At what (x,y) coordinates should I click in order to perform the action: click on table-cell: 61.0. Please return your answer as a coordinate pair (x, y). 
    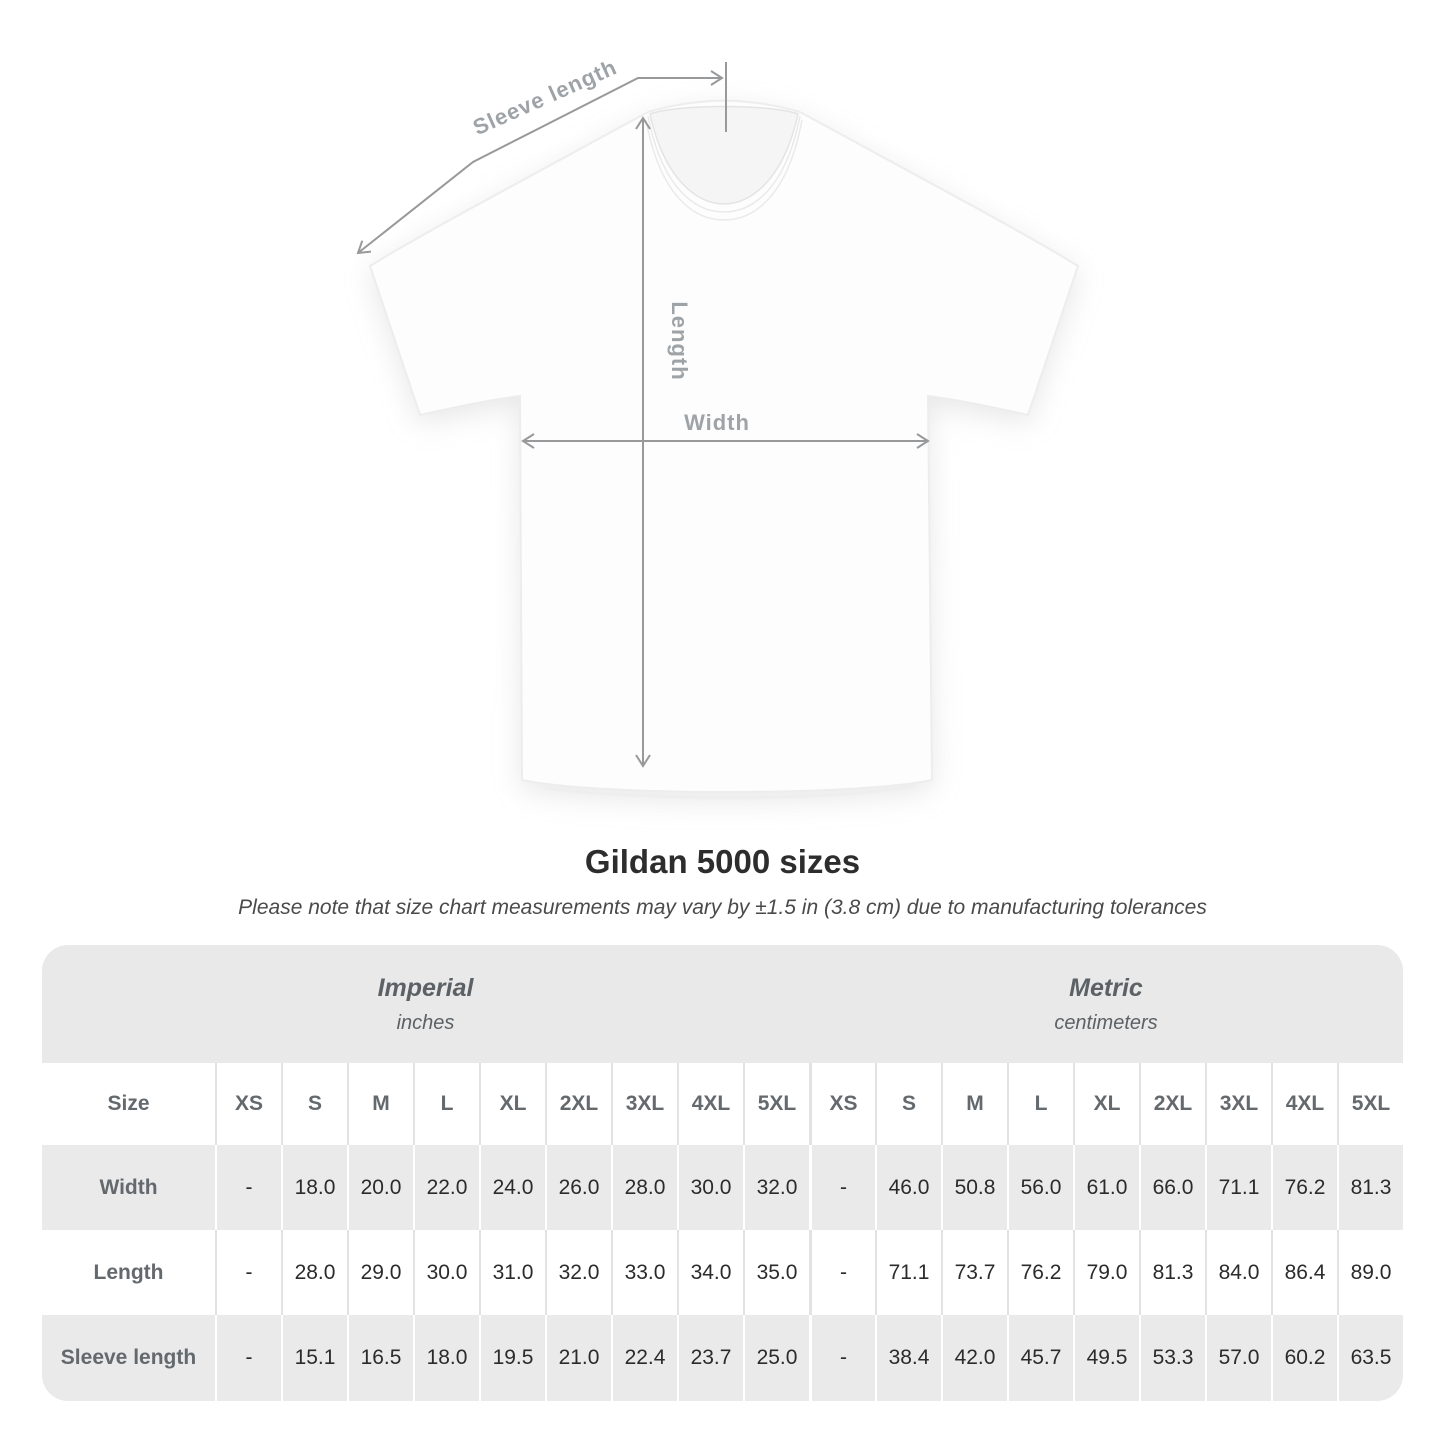
    Looking at the image, I should click on (1106, 1187).